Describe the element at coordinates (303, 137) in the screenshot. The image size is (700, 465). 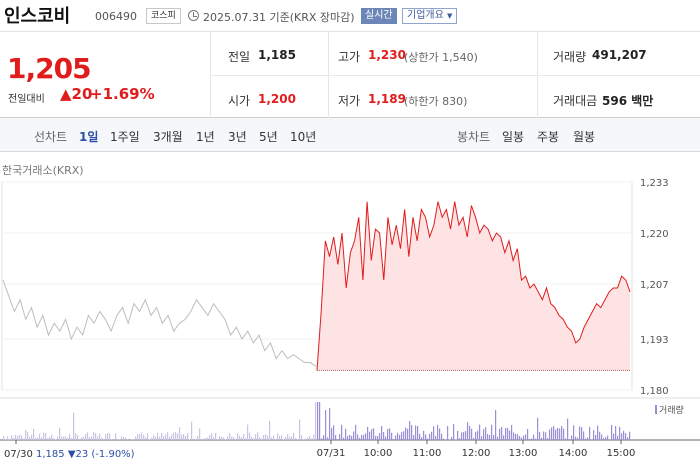
I see `tab-10y: 10년` at that location.